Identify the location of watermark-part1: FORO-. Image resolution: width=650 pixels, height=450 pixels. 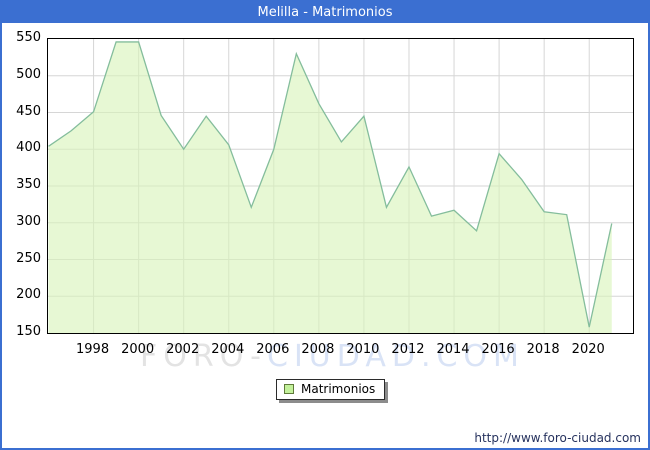
(203, 356).